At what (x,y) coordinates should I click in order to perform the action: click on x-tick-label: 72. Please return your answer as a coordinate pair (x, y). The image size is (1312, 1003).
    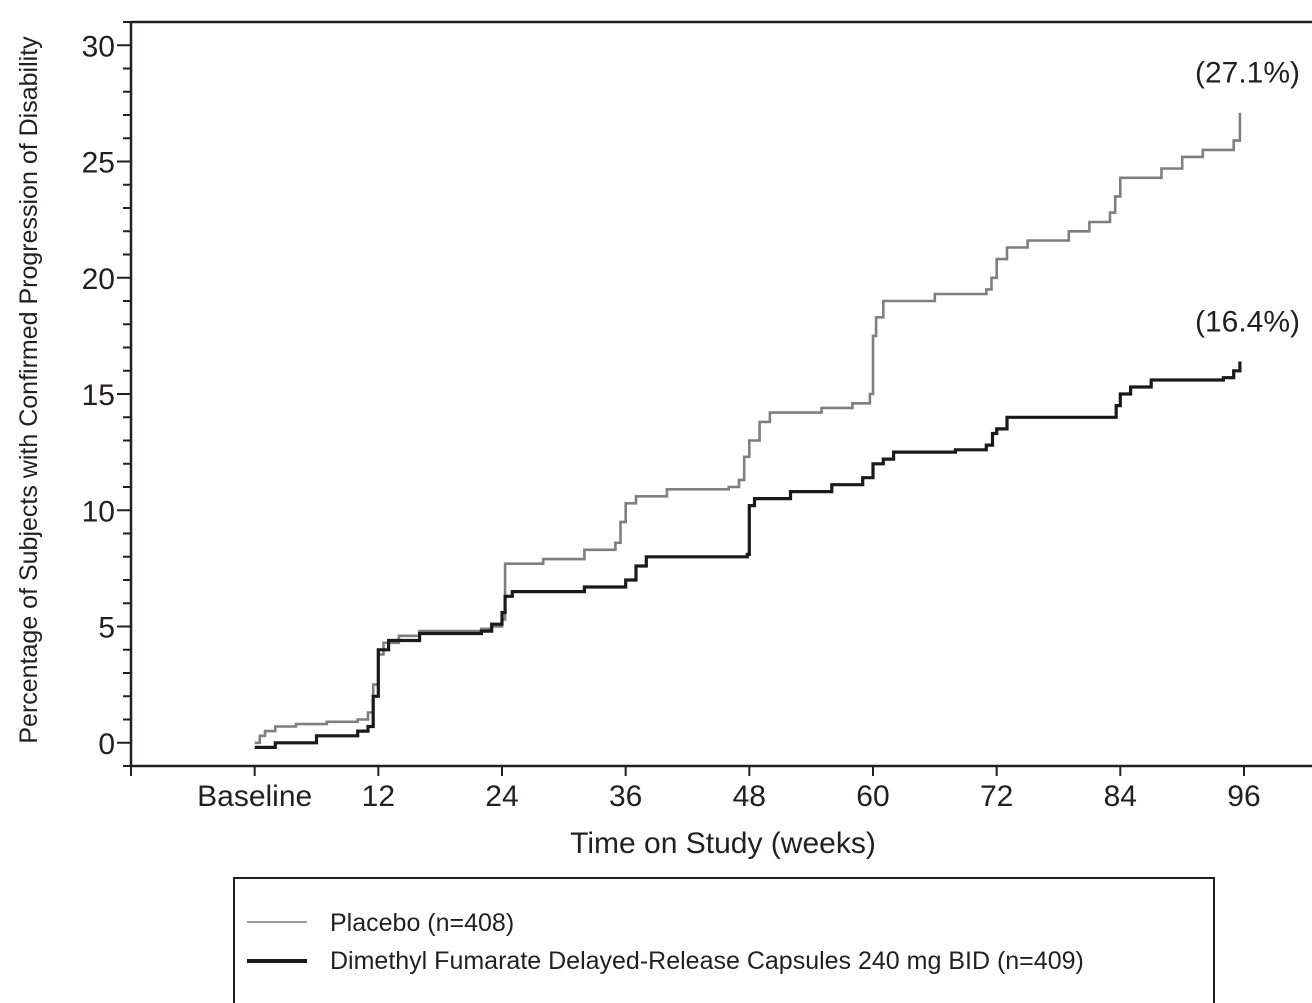
    Looking at the image, I should click on (996, 796).